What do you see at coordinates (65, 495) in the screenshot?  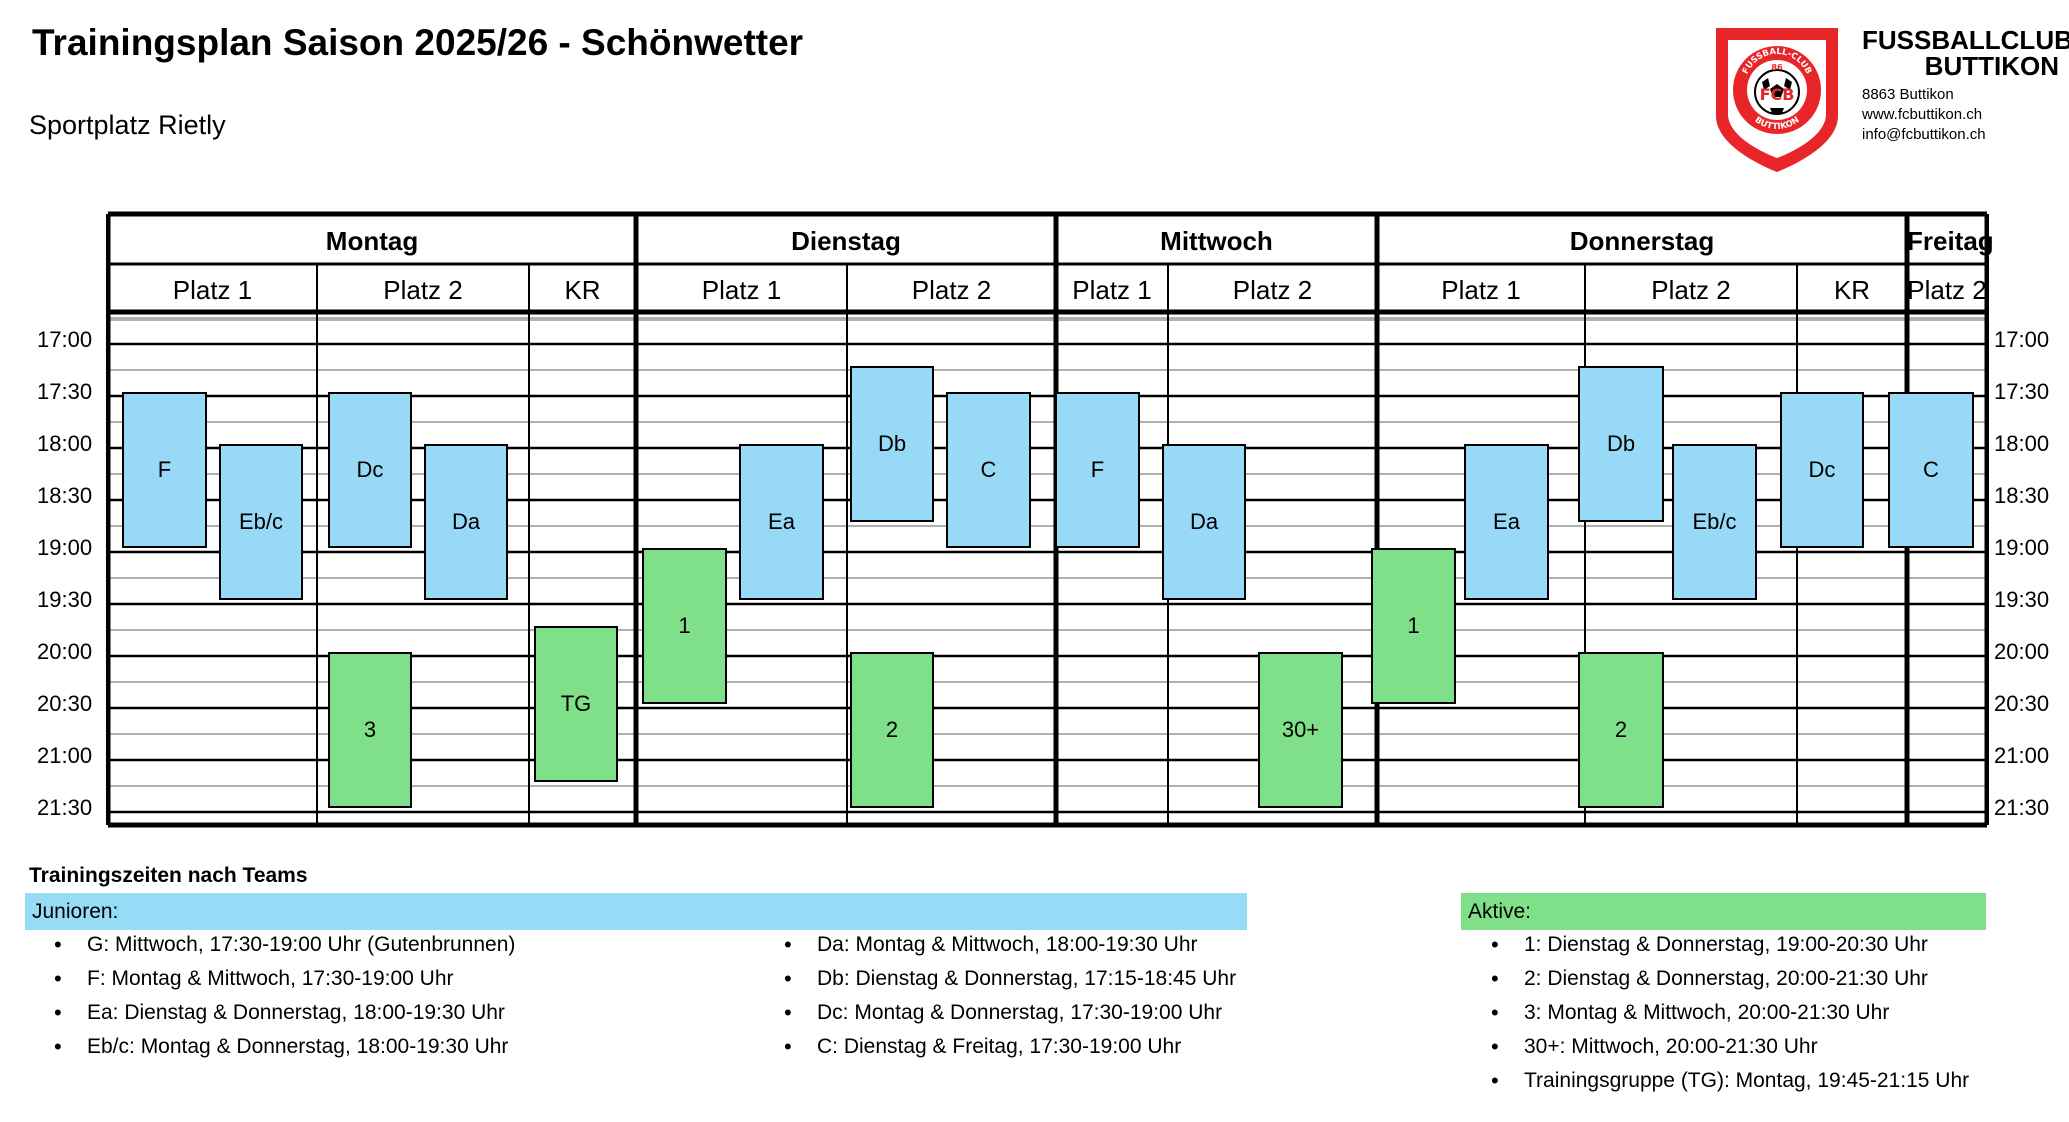 I see `time-label-left: 18:30` at bounding box center [65, 495].